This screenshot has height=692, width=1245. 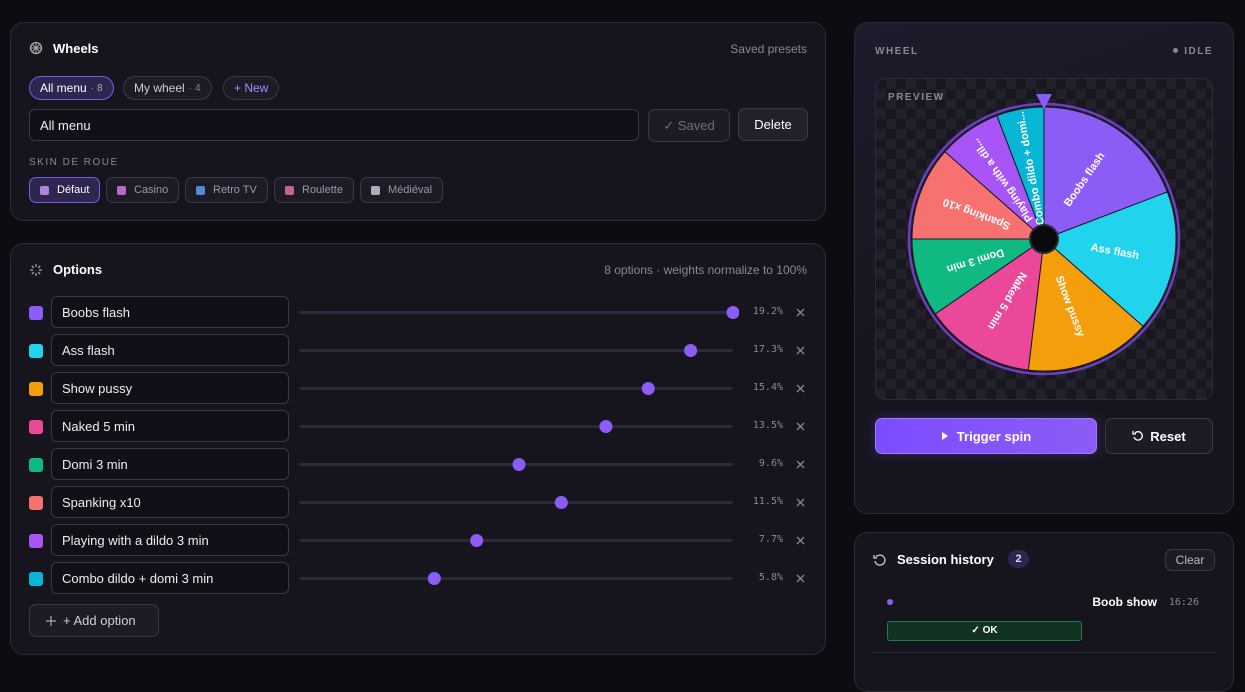 I want to click on clear-button: Clear, so click(x=1190, y=560).